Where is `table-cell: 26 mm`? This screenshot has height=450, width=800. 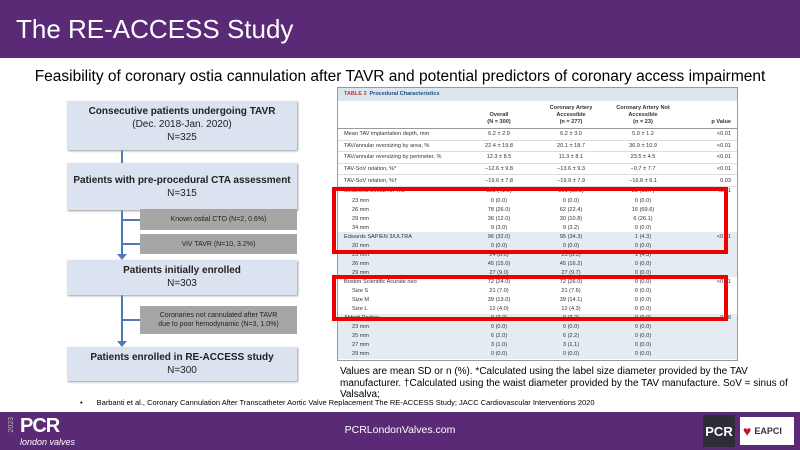
table-cell: 26 mm is located at coordinates (361, 263).